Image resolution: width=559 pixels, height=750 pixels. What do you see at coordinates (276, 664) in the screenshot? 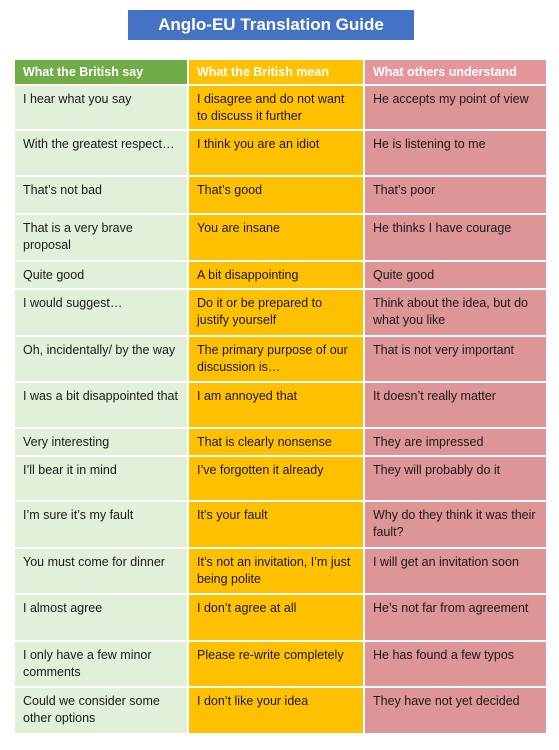
I see `cell-british-mean: Please re-write completely` at bounding box center [276, 664].